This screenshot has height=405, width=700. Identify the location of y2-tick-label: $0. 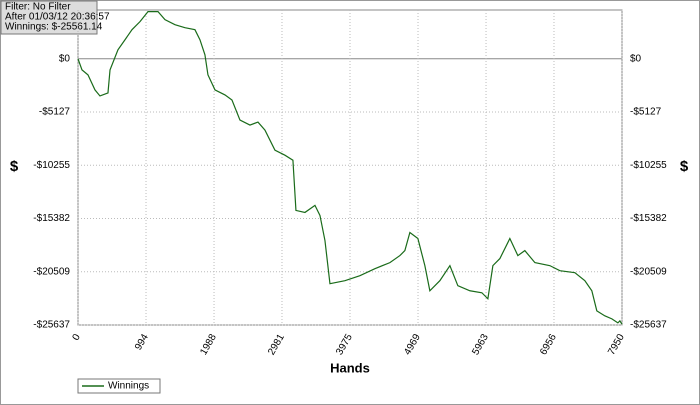
(636, 58).